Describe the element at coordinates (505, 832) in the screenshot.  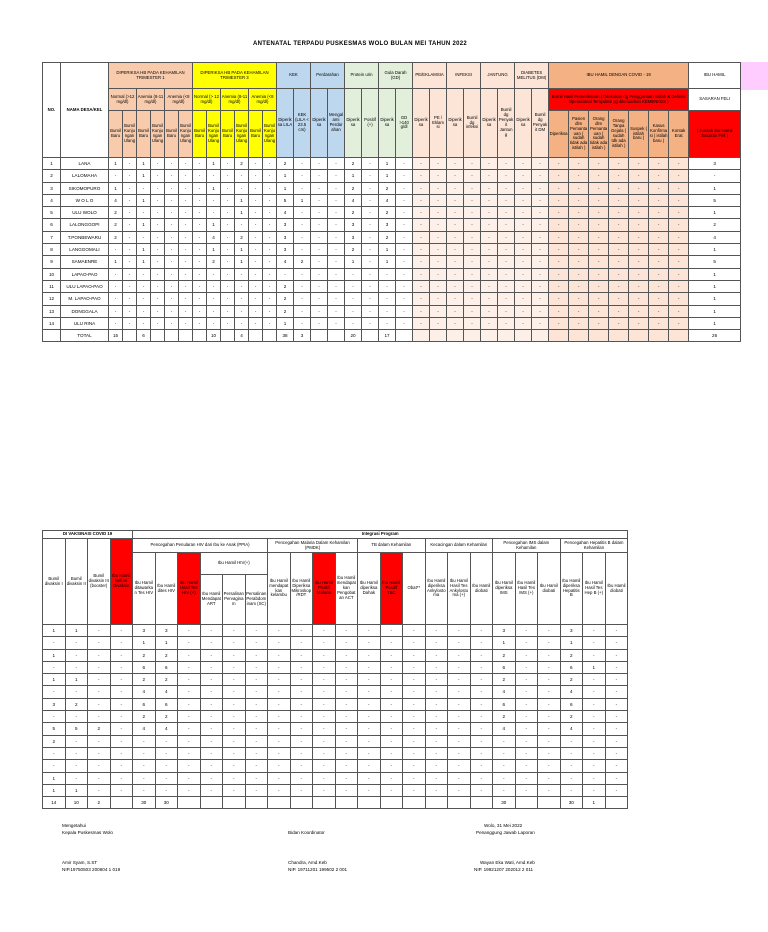
I see `sig-text: Penanggung Jawab Laporan` at that location.